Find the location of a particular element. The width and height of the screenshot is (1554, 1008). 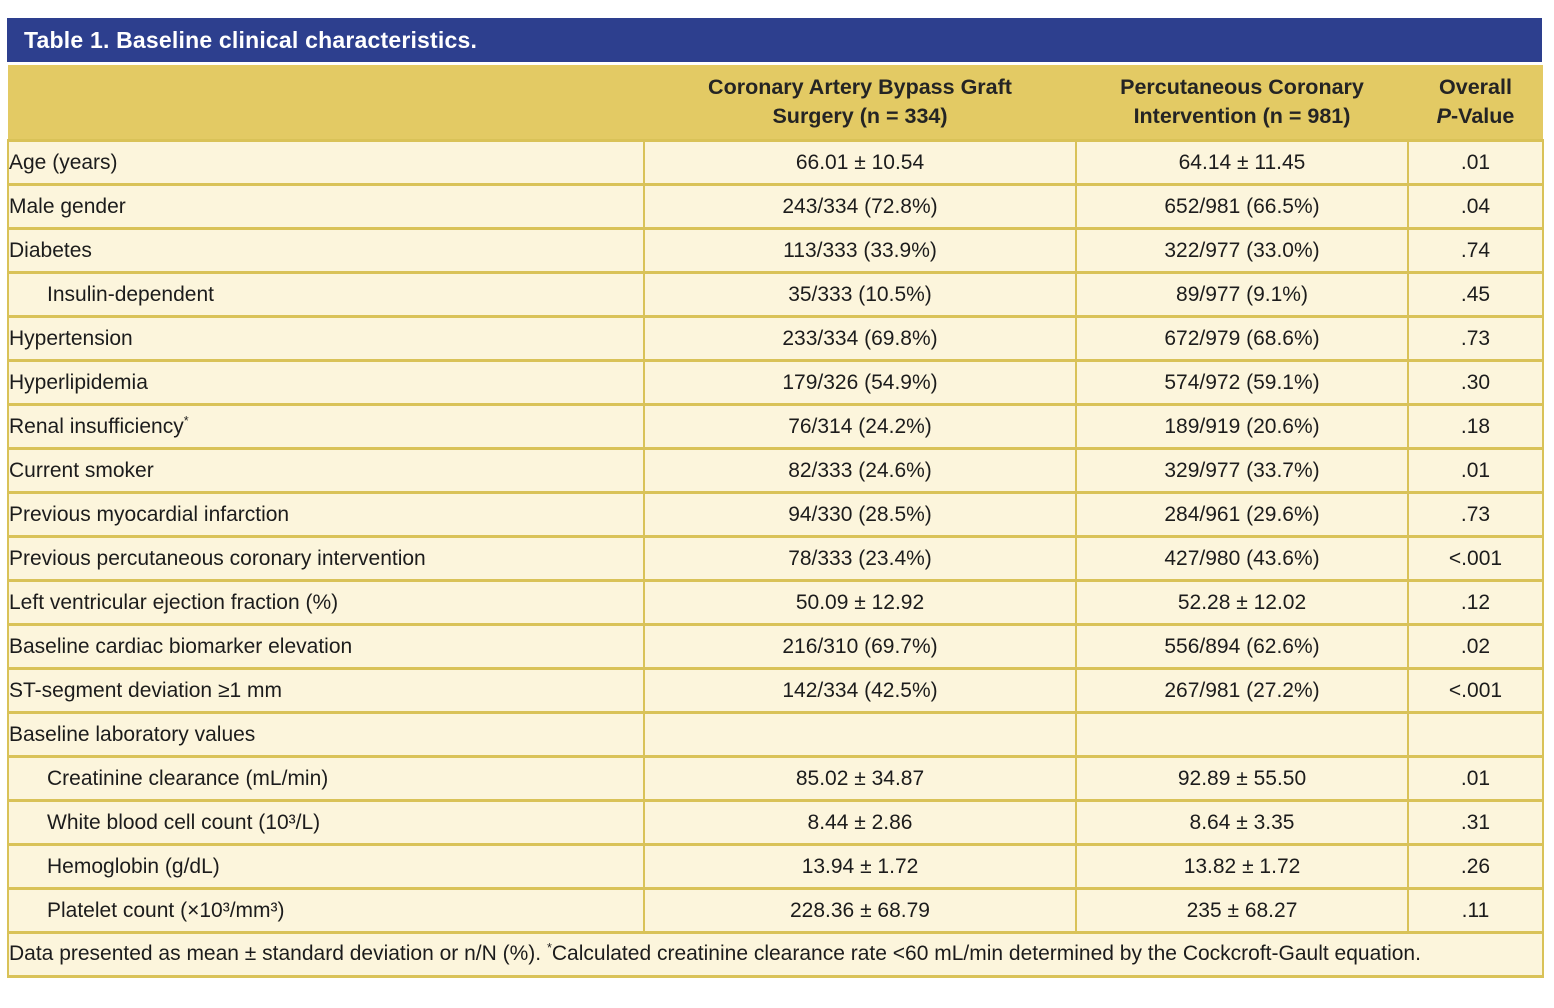

pci-value-cell: 235 ± 68.27 is located at coordinates (1242, 910).